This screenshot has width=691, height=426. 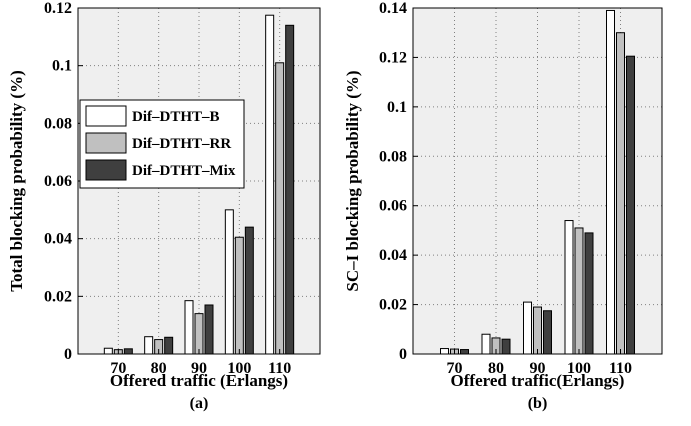 I want to click on y-axis-title: SC–I blocking probability (%), so click(x=352, y=180).